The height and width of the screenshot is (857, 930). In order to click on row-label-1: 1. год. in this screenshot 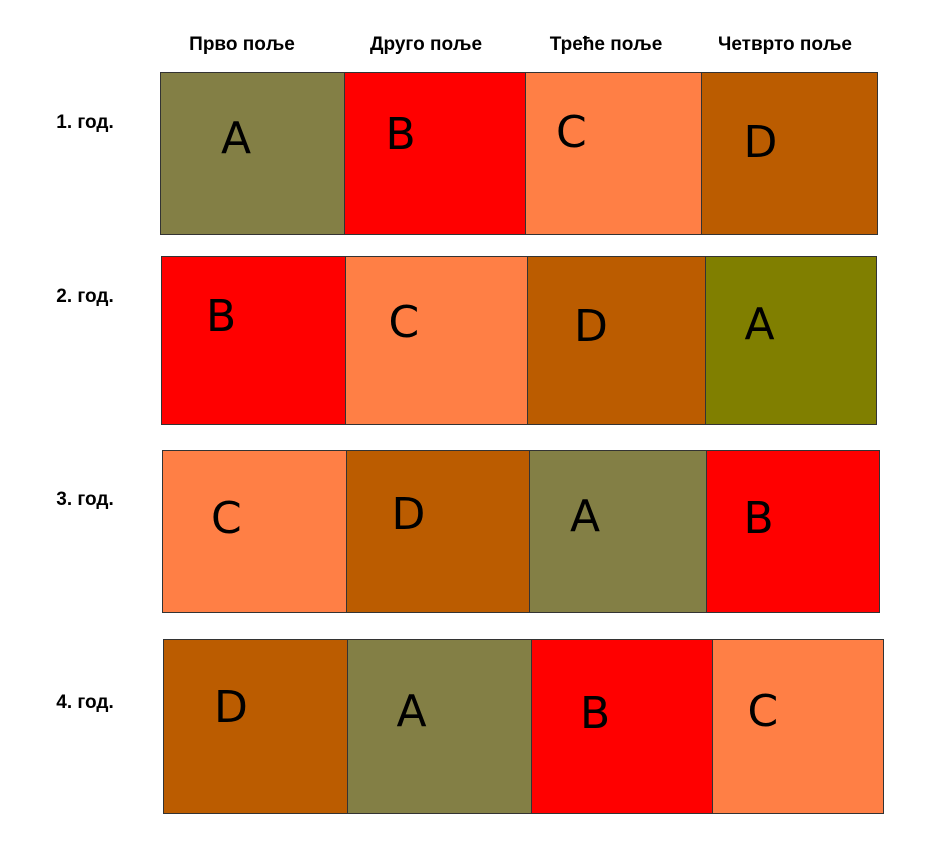, I will do `click(85, 122)`.